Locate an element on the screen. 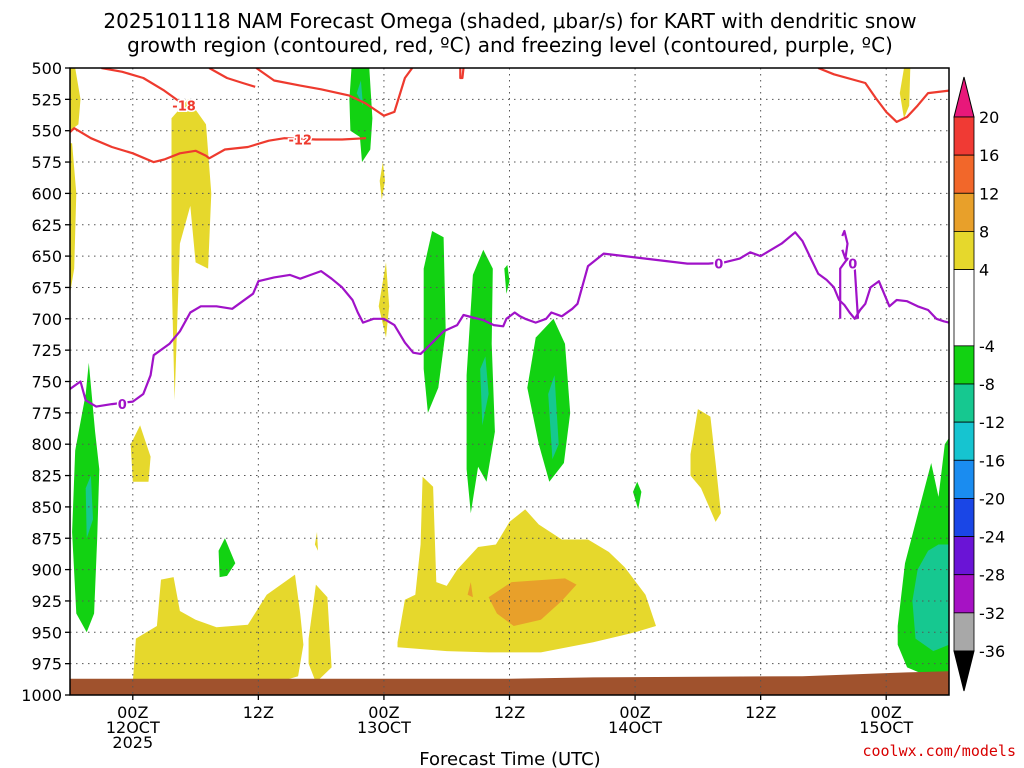 The width and height of the screenshot is (1024, 768). y-tick-label: 1000 is located at coordinates (41, 695).